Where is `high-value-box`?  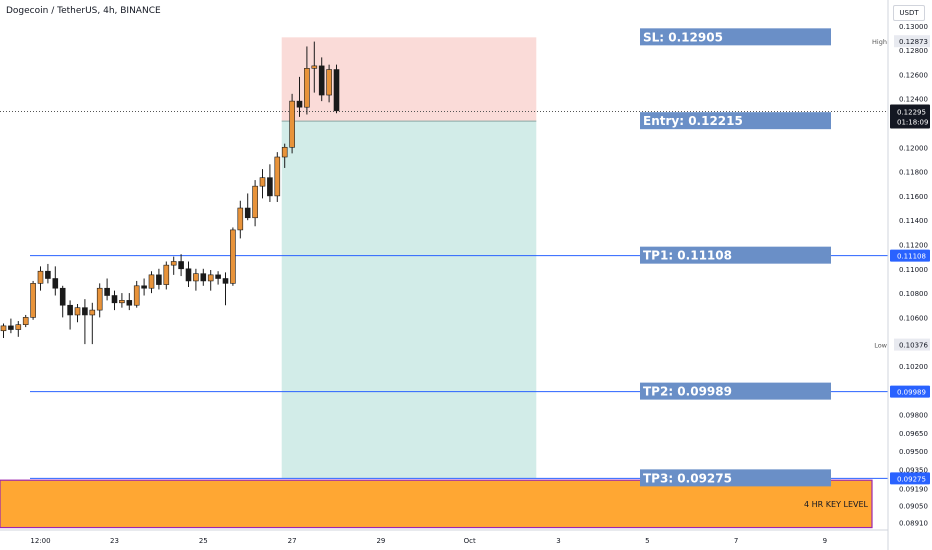
high-value-box is located at coordinates (912, 41).